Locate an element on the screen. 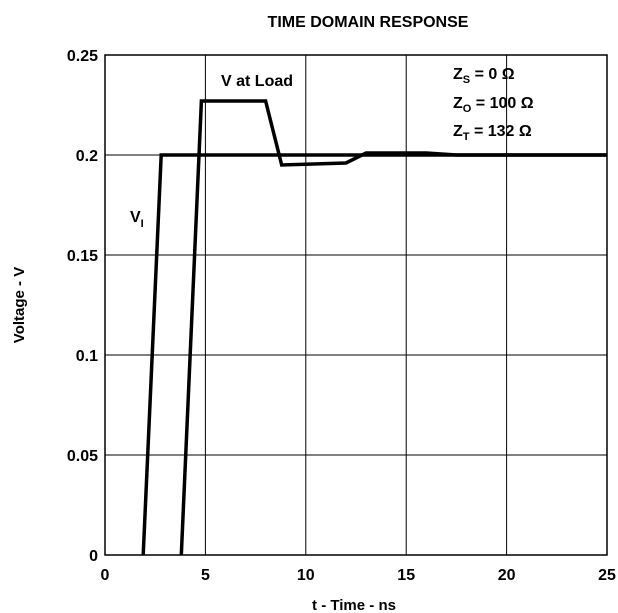  annotation-zs: ZS = 0 Ω is located at coordinates (484, 76).